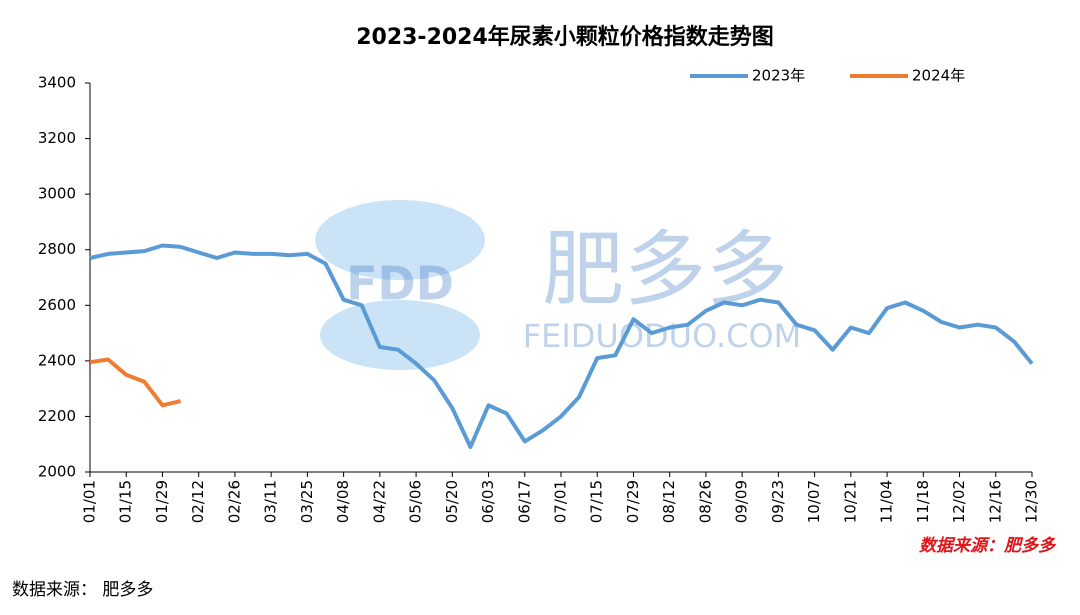  What do you see at coordinates (923, 501) in the screenshot?
I see `x-tick-label: 11/18` at bounding box center [923, 501].